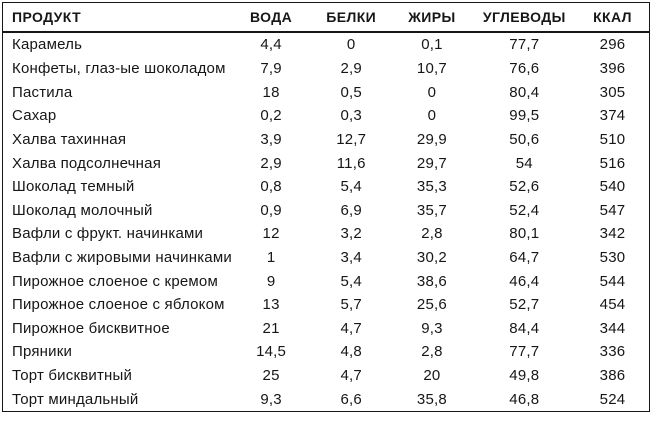 The width and height of the screenshot is (655, 425). Describe the element at coordinates (351, 92) in the screenshot. I see `cell-protein: 0,5` at that location.